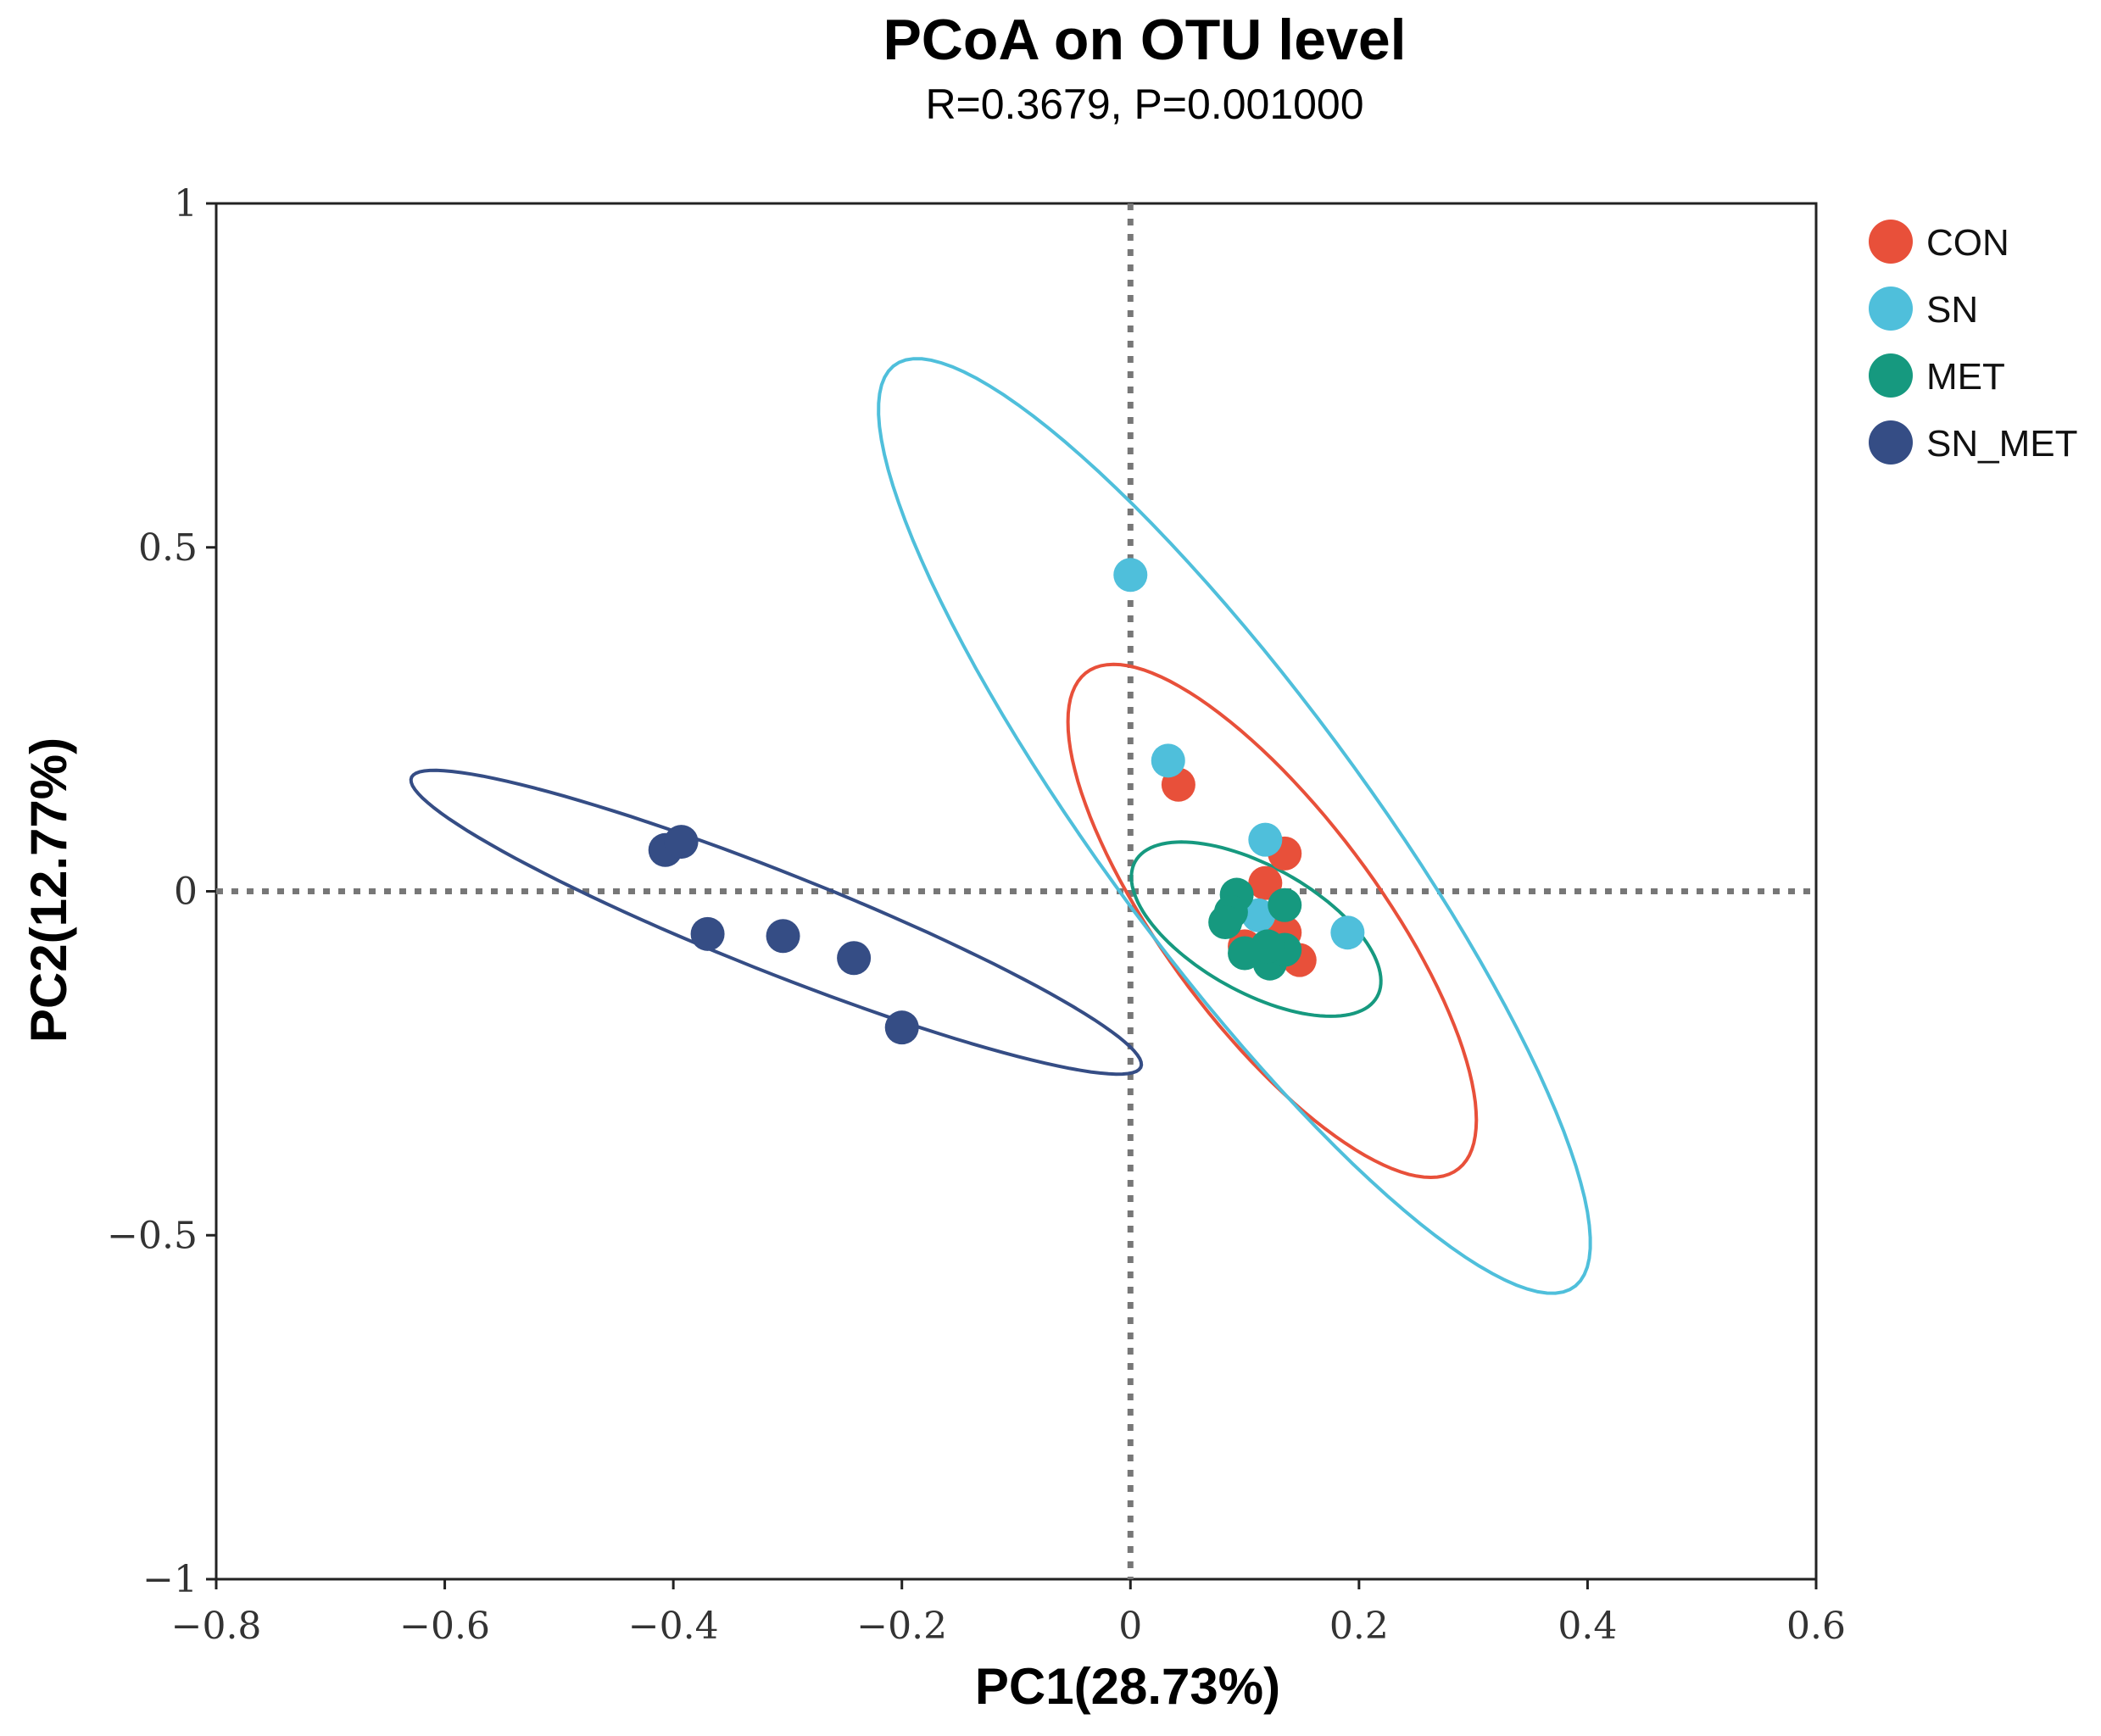  Describe the element at coordinates (1891, 443) in the screenshot. I see `legend-marker-sn-met` at that location.